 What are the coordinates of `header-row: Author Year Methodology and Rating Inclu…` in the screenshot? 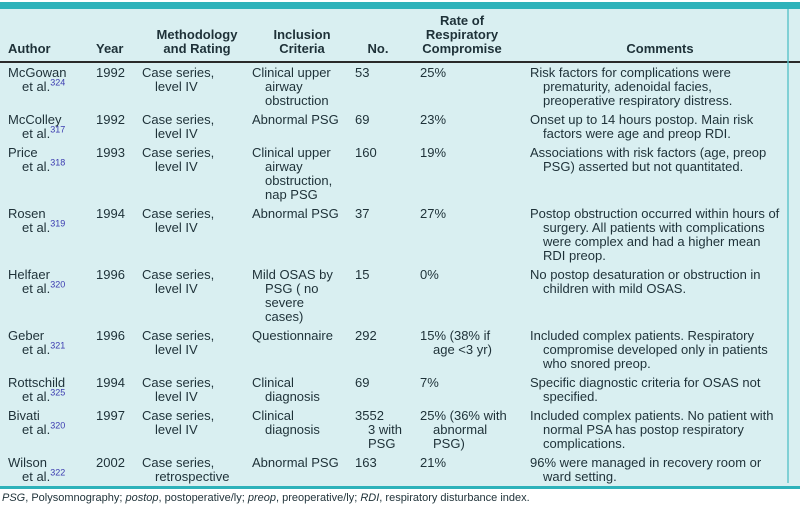 It's located at (400, 36).